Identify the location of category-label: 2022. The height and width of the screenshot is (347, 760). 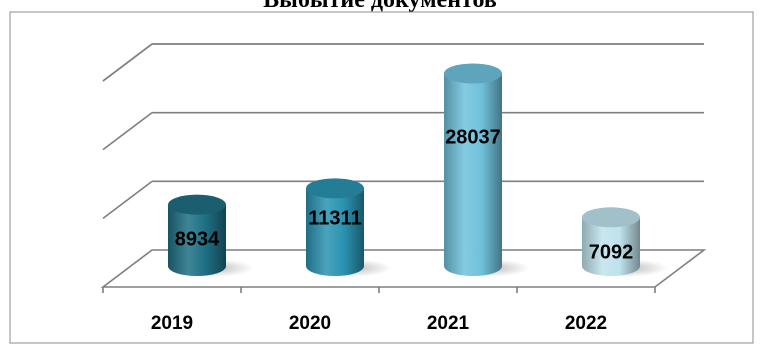
(586, 323).